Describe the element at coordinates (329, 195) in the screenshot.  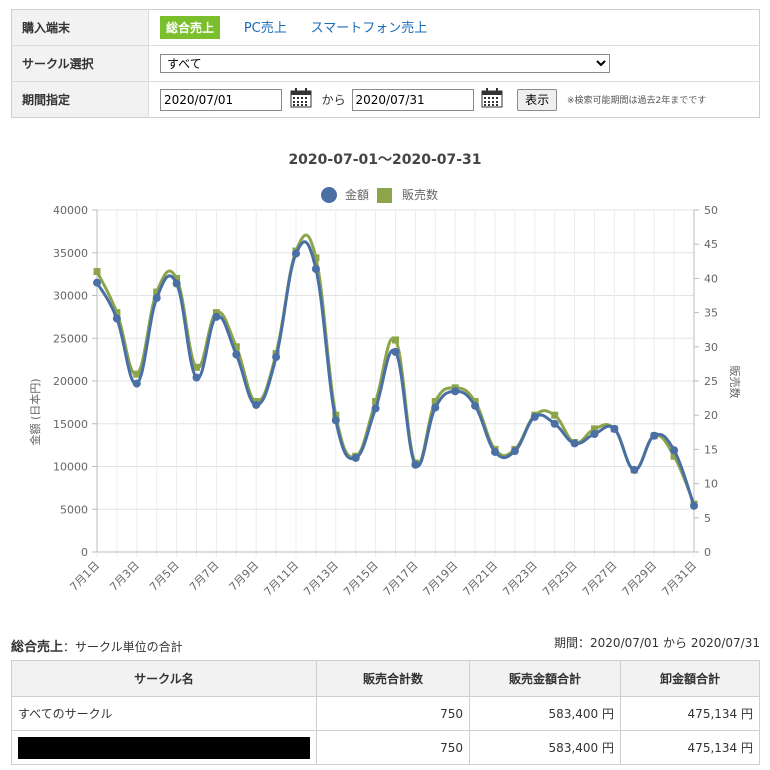
I see `legend-amount-marker` at that location.